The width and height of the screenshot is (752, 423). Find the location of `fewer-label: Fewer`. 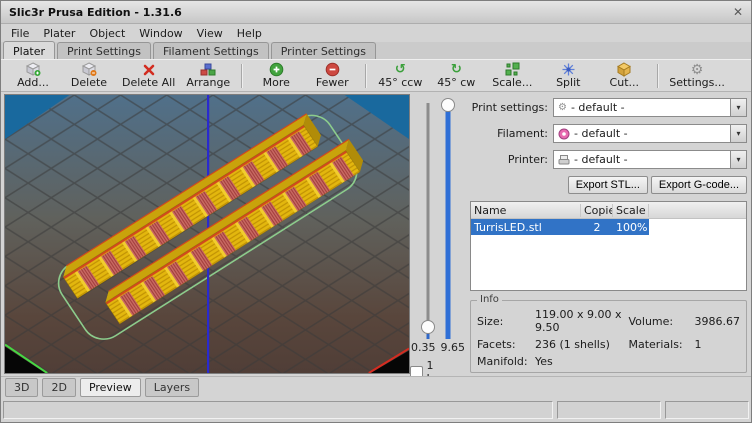

fewer-label: Fewer is located at coordinates (332, 82).